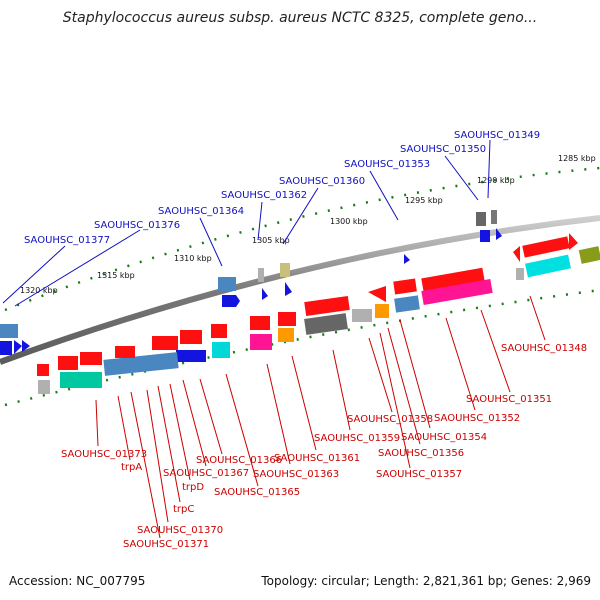 This screenshot has height=600, width=600. Describe the element at coordinates (137, 225) in the screenshot. I see `gene-label: SAOUHSC_01376` at that location.